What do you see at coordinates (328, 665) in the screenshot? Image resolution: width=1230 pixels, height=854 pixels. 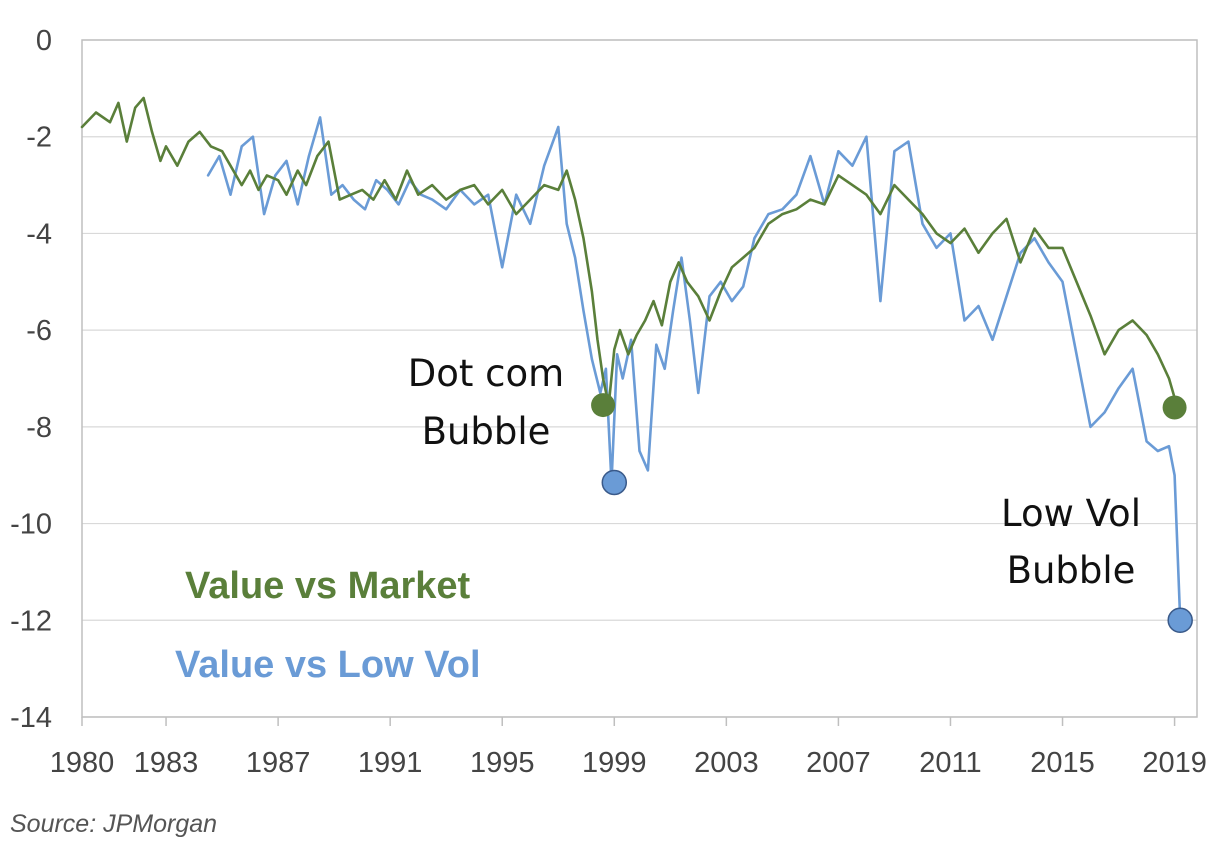 I see `legend-value-vs-low-vol: Value vs Low Vol` at bounding box center [328, 665].